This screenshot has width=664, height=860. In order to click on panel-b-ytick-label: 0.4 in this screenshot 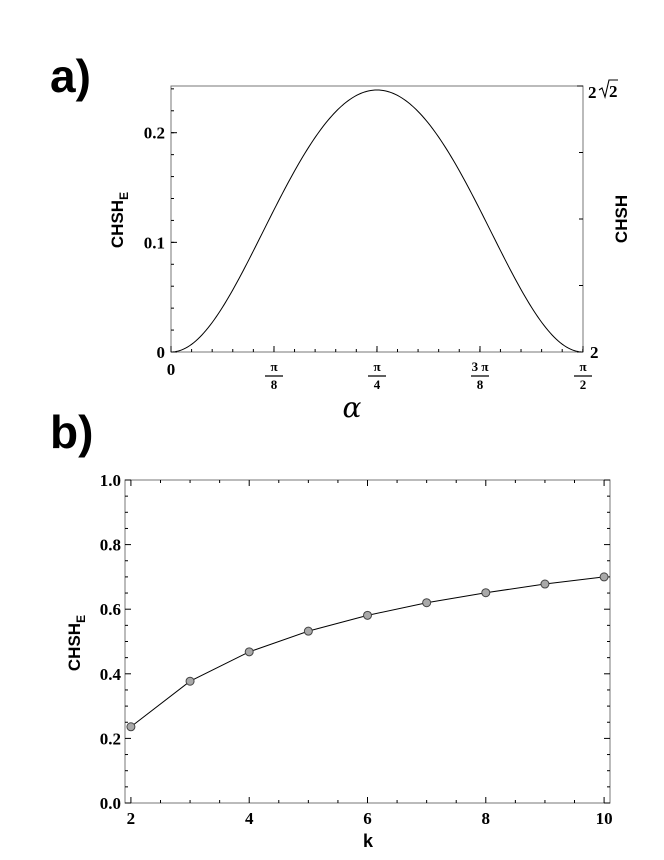, I will do `click(111, 674)`.